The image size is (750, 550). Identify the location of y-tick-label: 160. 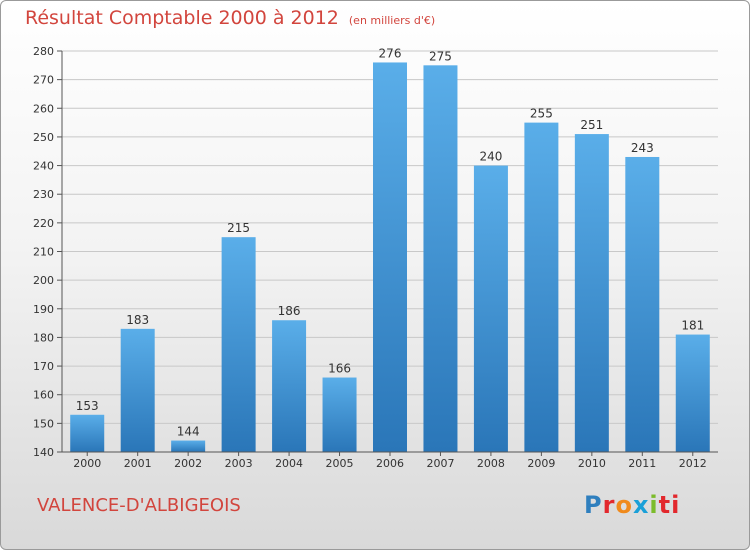
(43, 395).